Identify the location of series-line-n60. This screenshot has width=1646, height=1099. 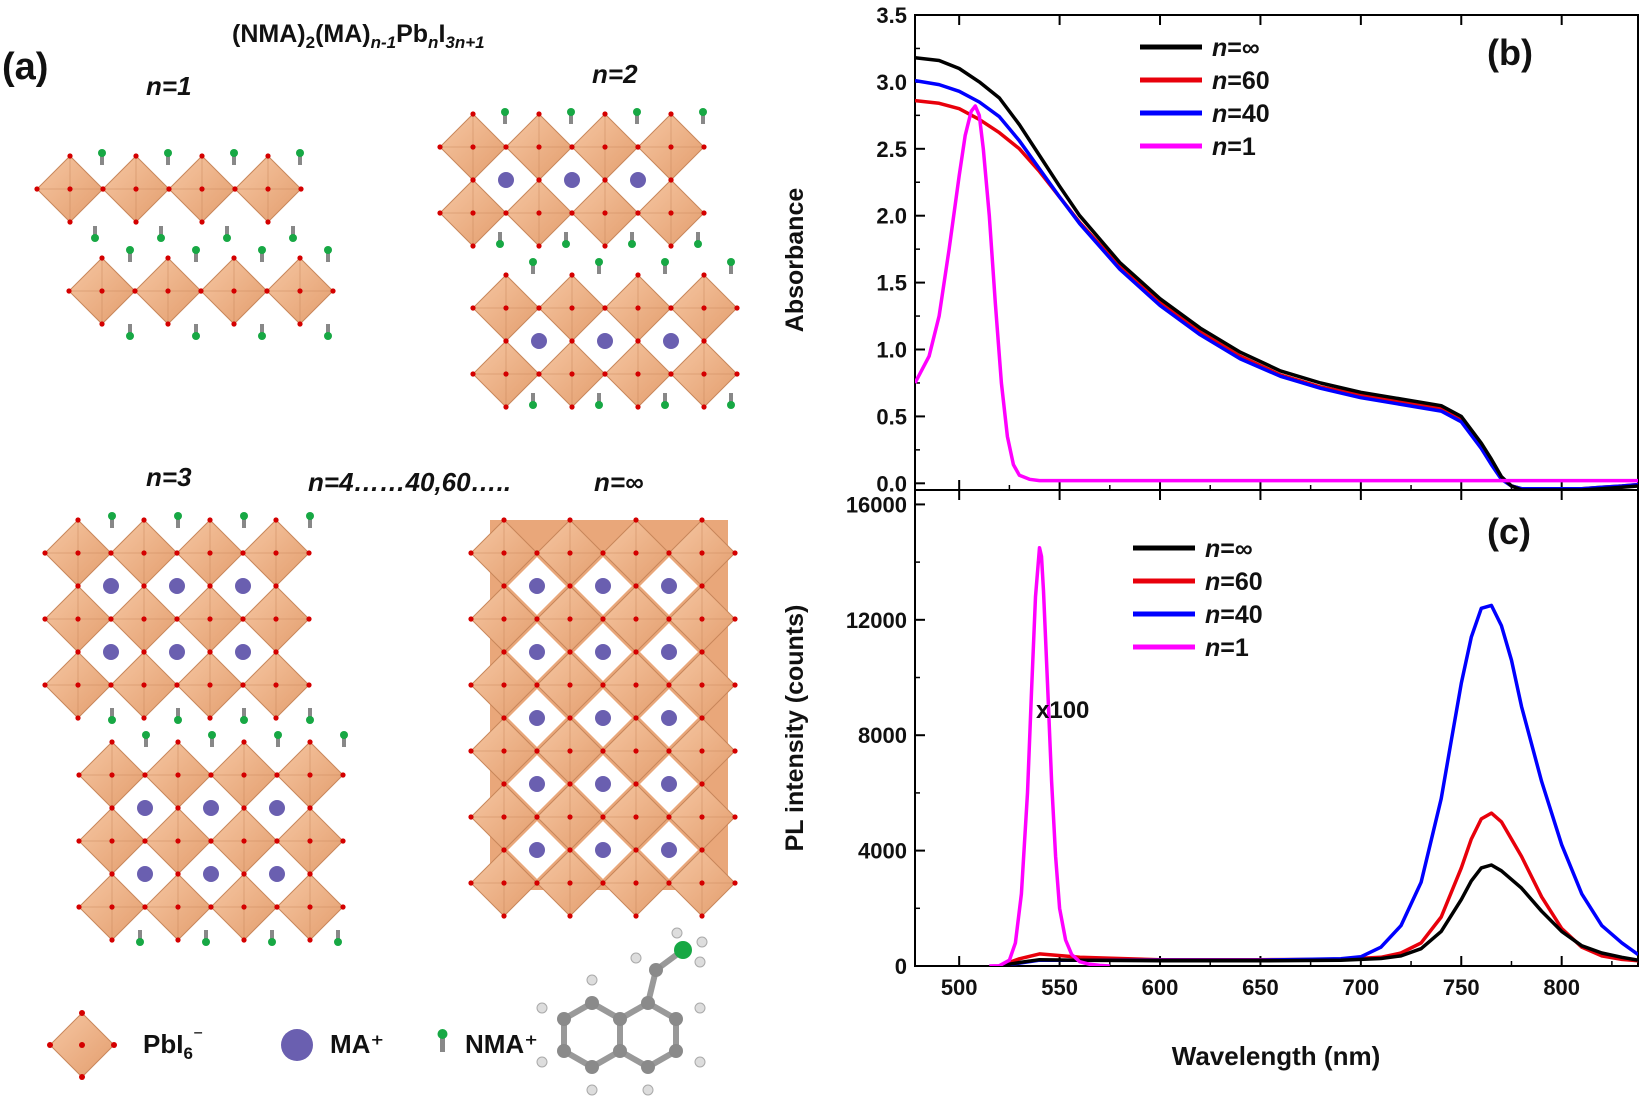
(1318, 888).